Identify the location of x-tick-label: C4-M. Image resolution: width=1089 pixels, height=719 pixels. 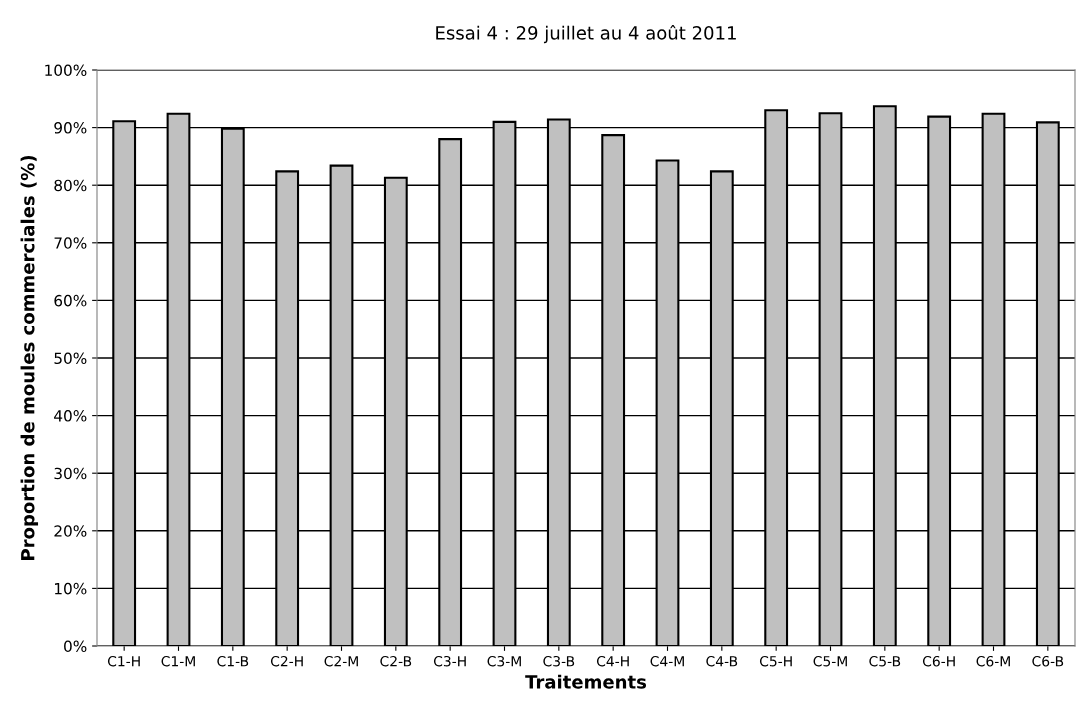
(667, 661).